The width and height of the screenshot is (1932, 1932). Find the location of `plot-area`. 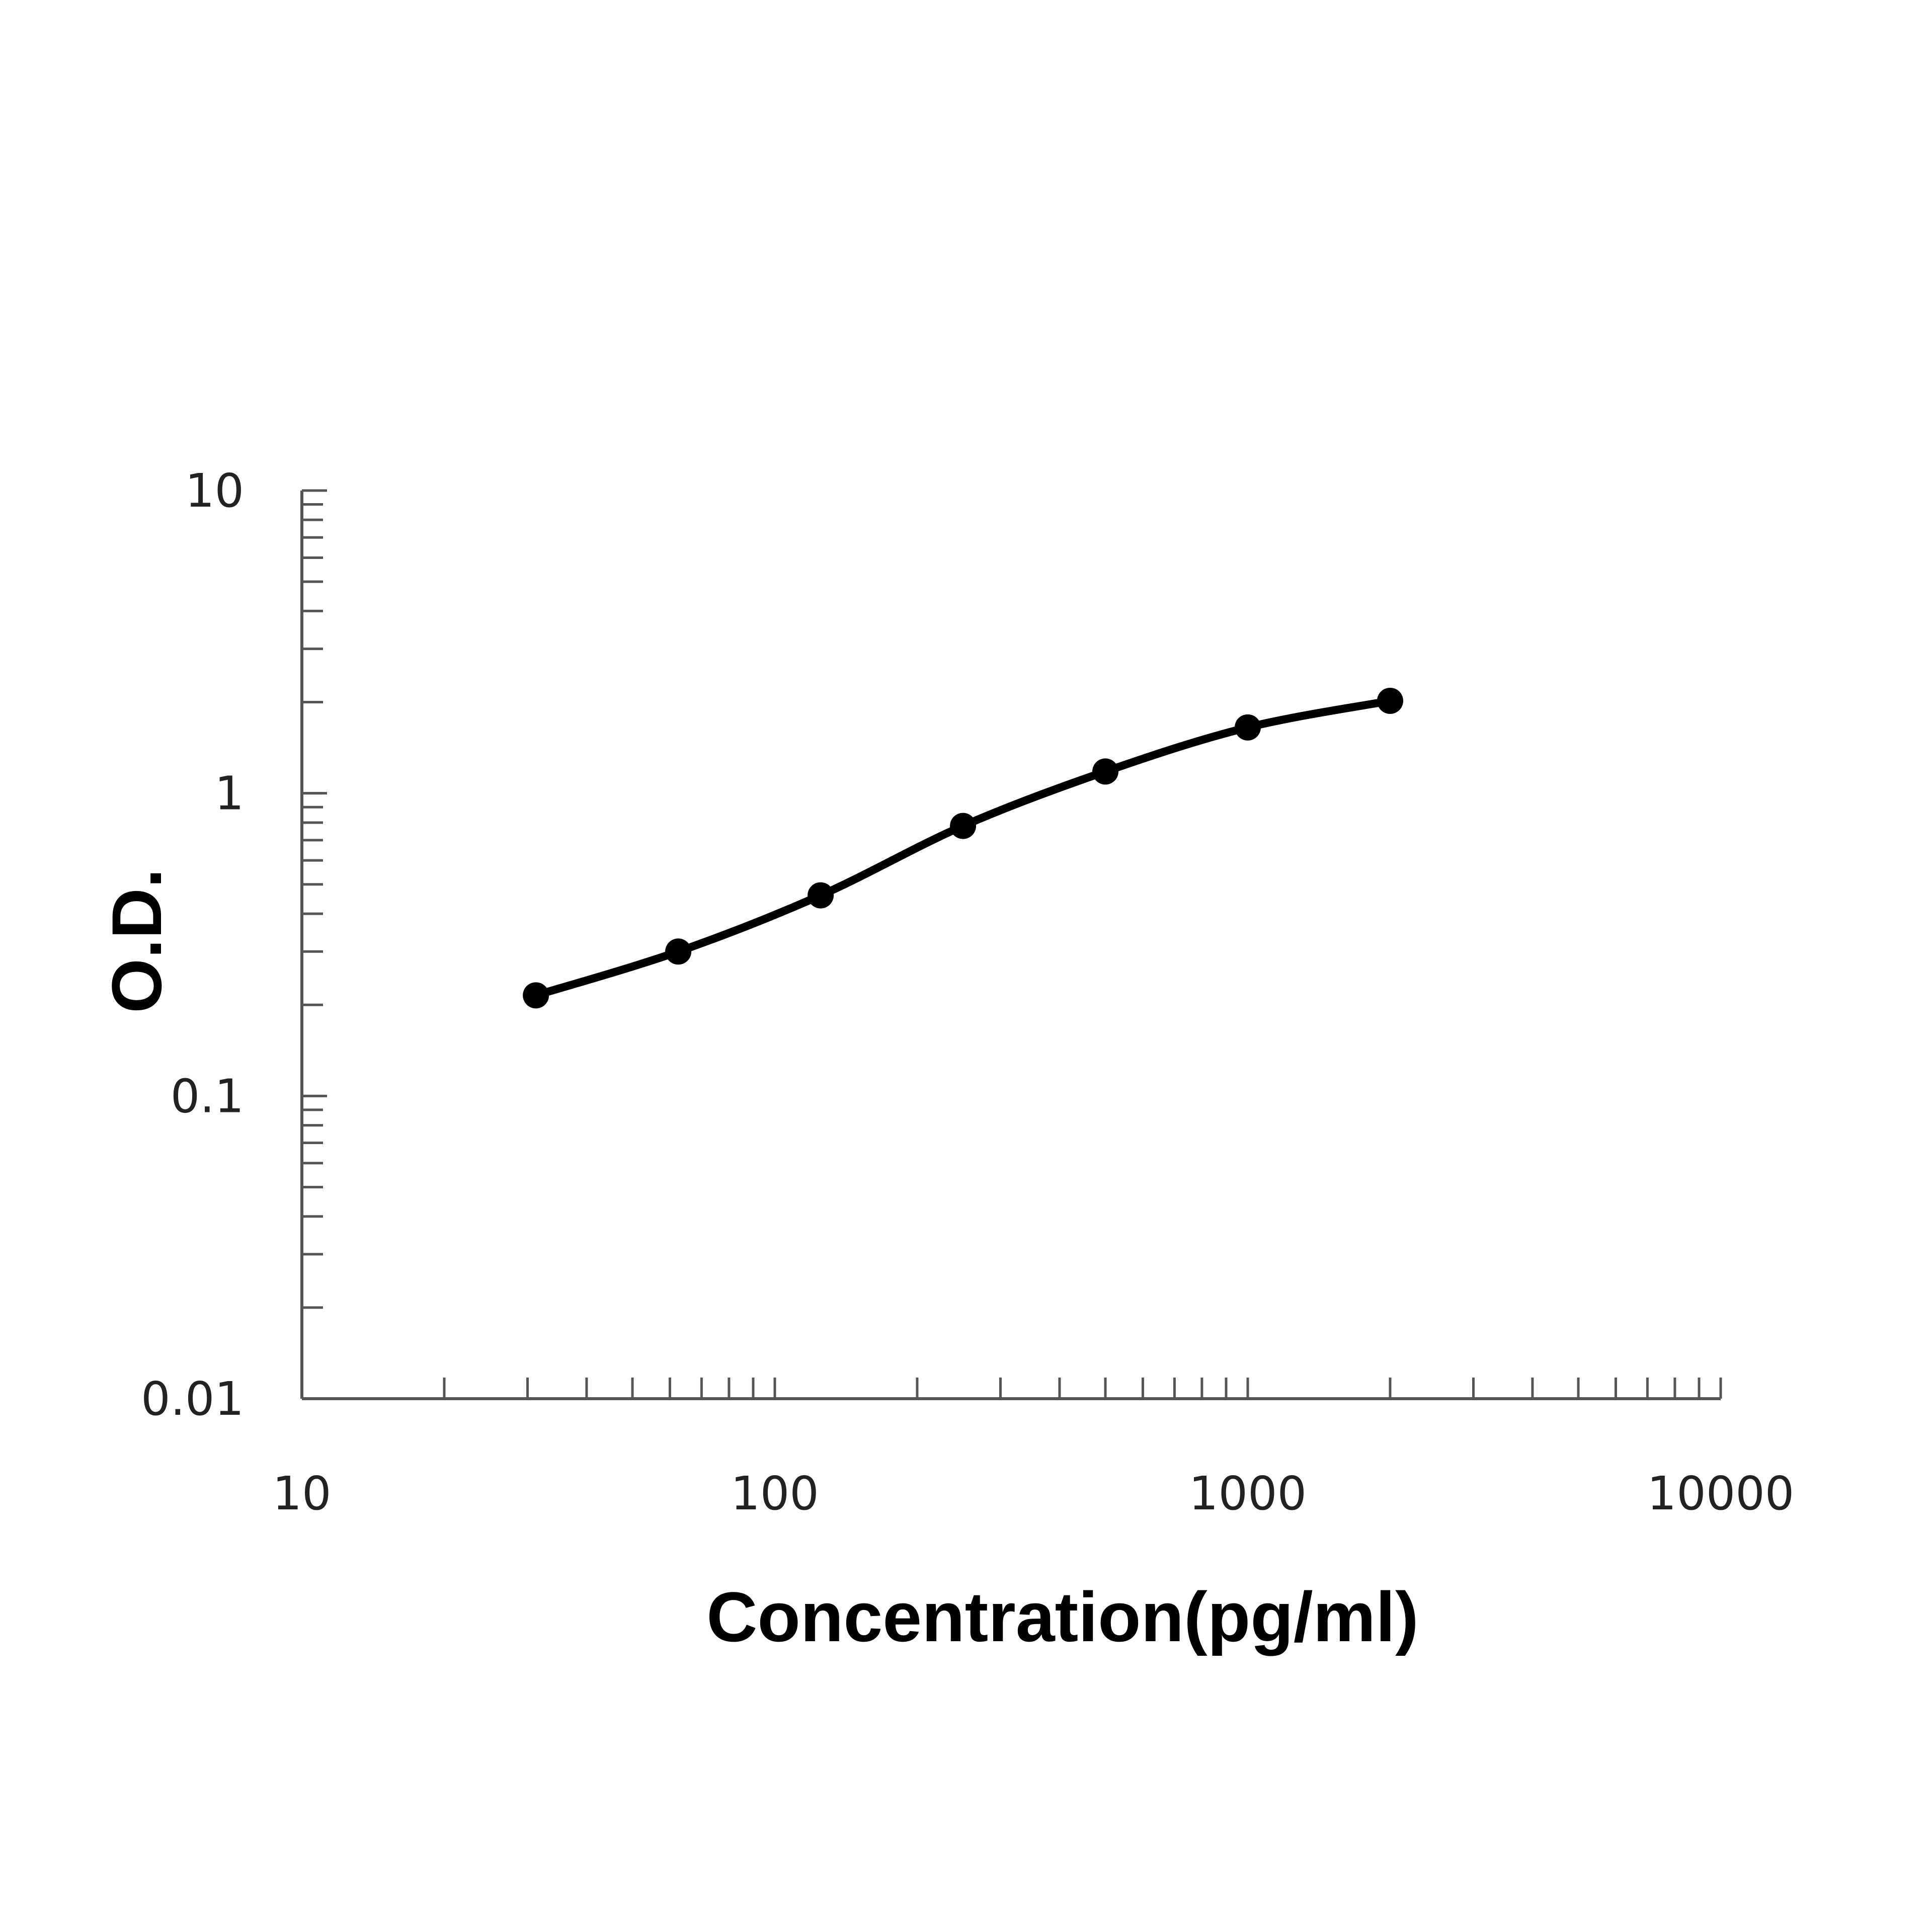

plot-area is located at coordinates (963, 848).